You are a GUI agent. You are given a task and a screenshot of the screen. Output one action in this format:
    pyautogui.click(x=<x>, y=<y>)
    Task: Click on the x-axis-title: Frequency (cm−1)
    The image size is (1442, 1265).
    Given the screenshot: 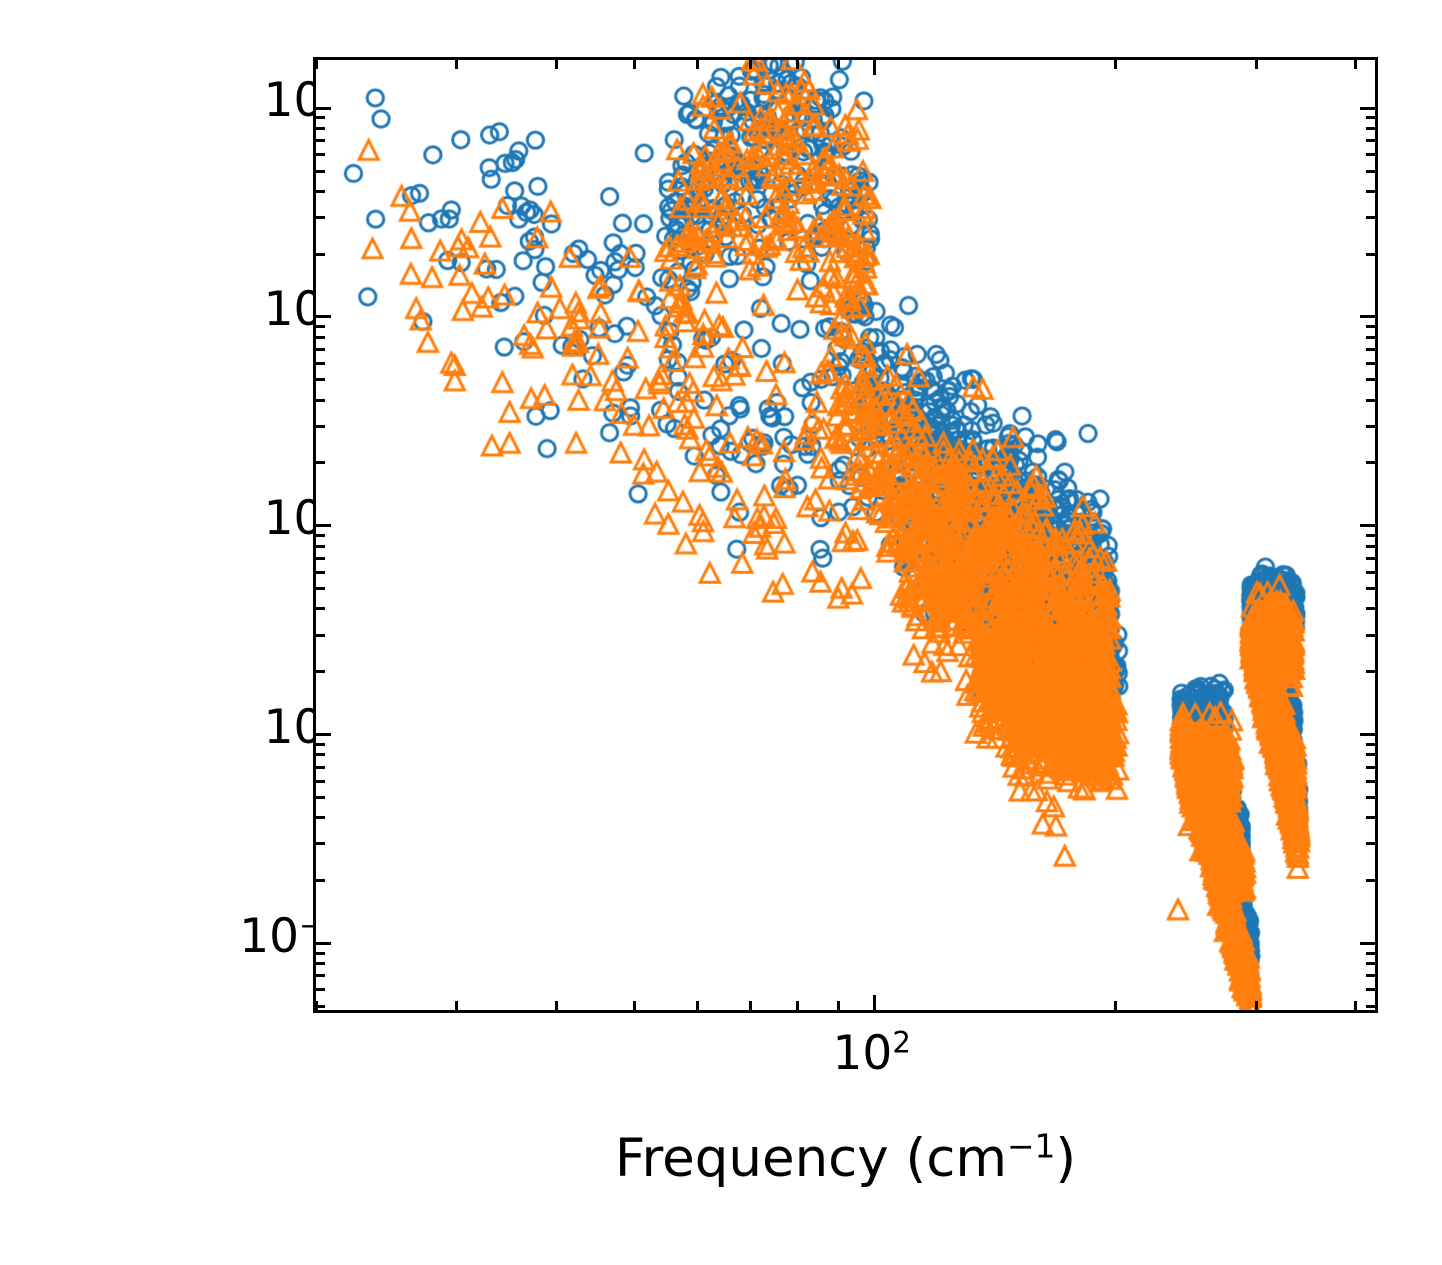 What is the action you would take?
    pyautogui.click(x=845, y=1158)
    